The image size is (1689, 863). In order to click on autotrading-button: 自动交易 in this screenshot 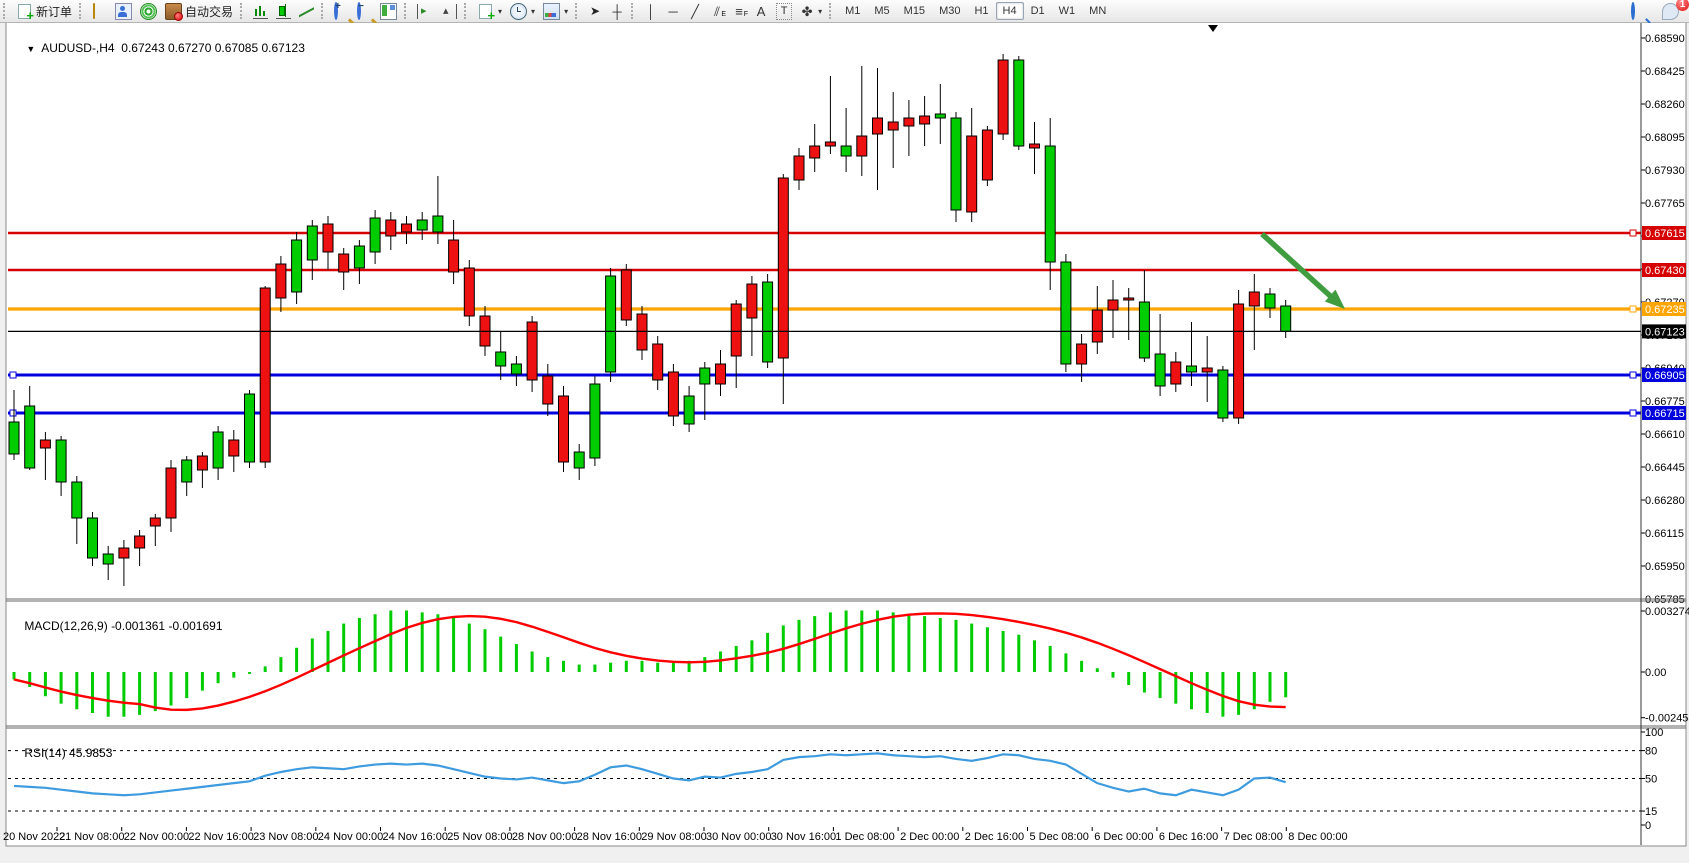, I will do `click(199, 11)`.